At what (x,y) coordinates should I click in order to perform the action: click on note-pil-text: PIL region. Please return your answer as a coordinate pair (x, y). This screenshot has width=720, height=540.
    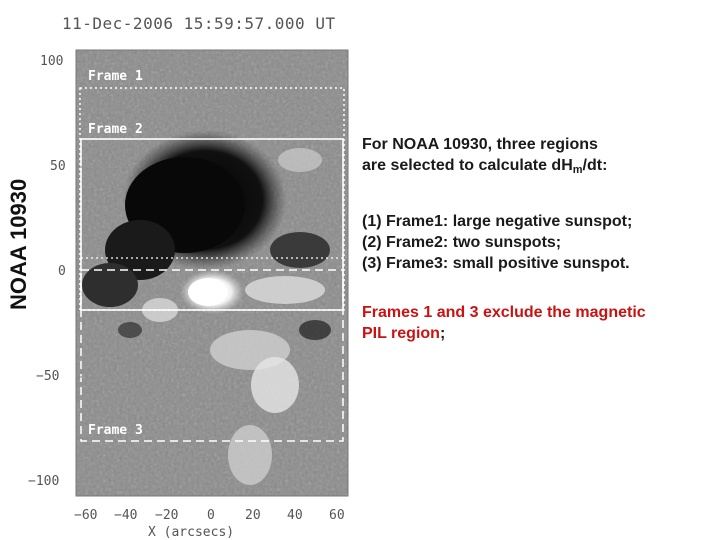
    Looking at the image, I should click on (401, 333).